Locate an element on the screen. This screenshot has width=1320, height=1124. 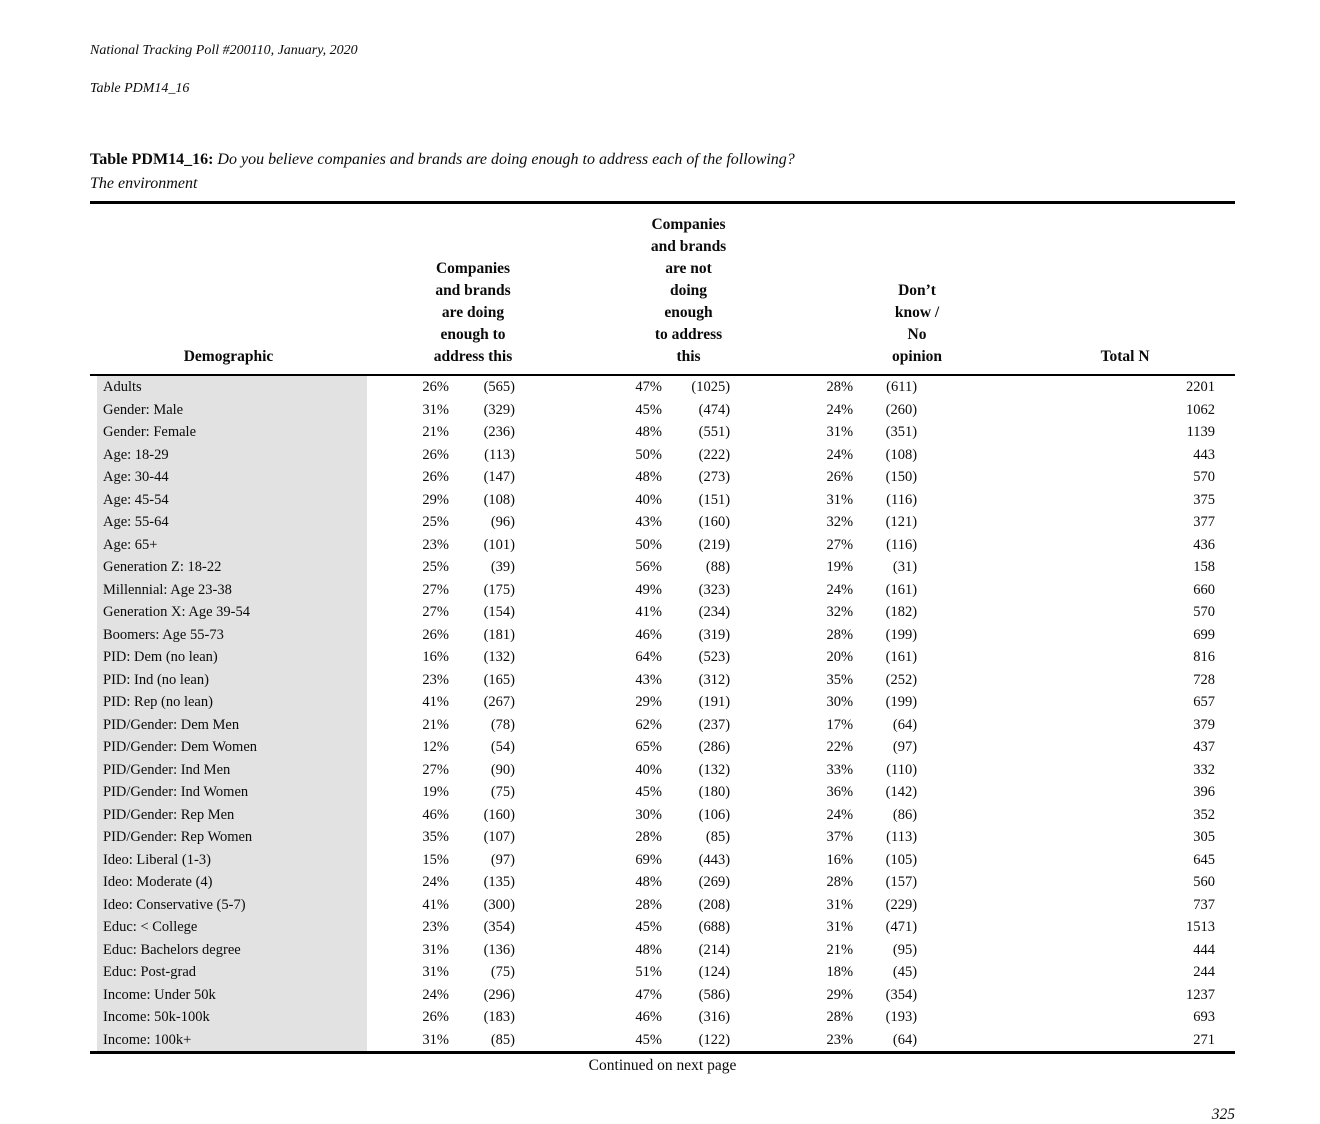
cell-not-doing-enough-n: (273) is located at coordinates (714, 477).